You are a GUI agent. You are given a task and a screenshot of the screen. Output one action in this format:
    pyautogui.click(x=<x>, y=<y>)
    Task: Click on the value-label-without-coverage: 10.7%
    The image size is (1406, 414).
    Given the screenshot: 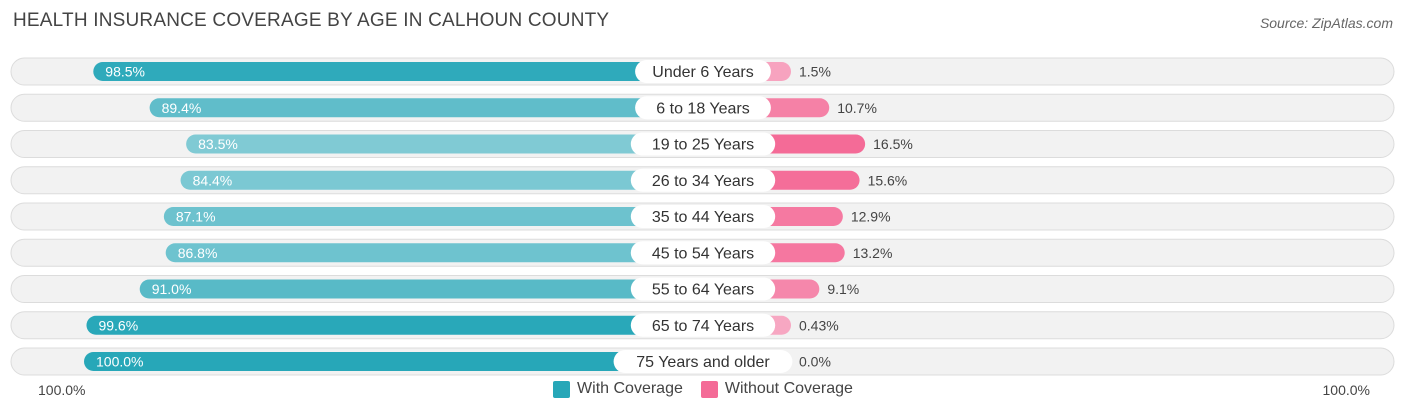 What is the action you would take?
    pyautogui.click(x=857, y=108)
    